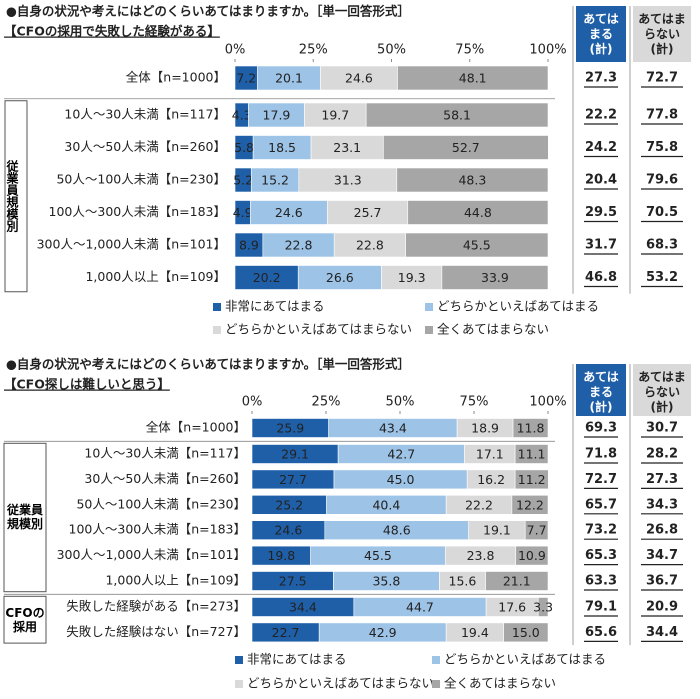 This screenshot has height=699, width=700. I want to click on data-label: 7.7, so click(537, 530).